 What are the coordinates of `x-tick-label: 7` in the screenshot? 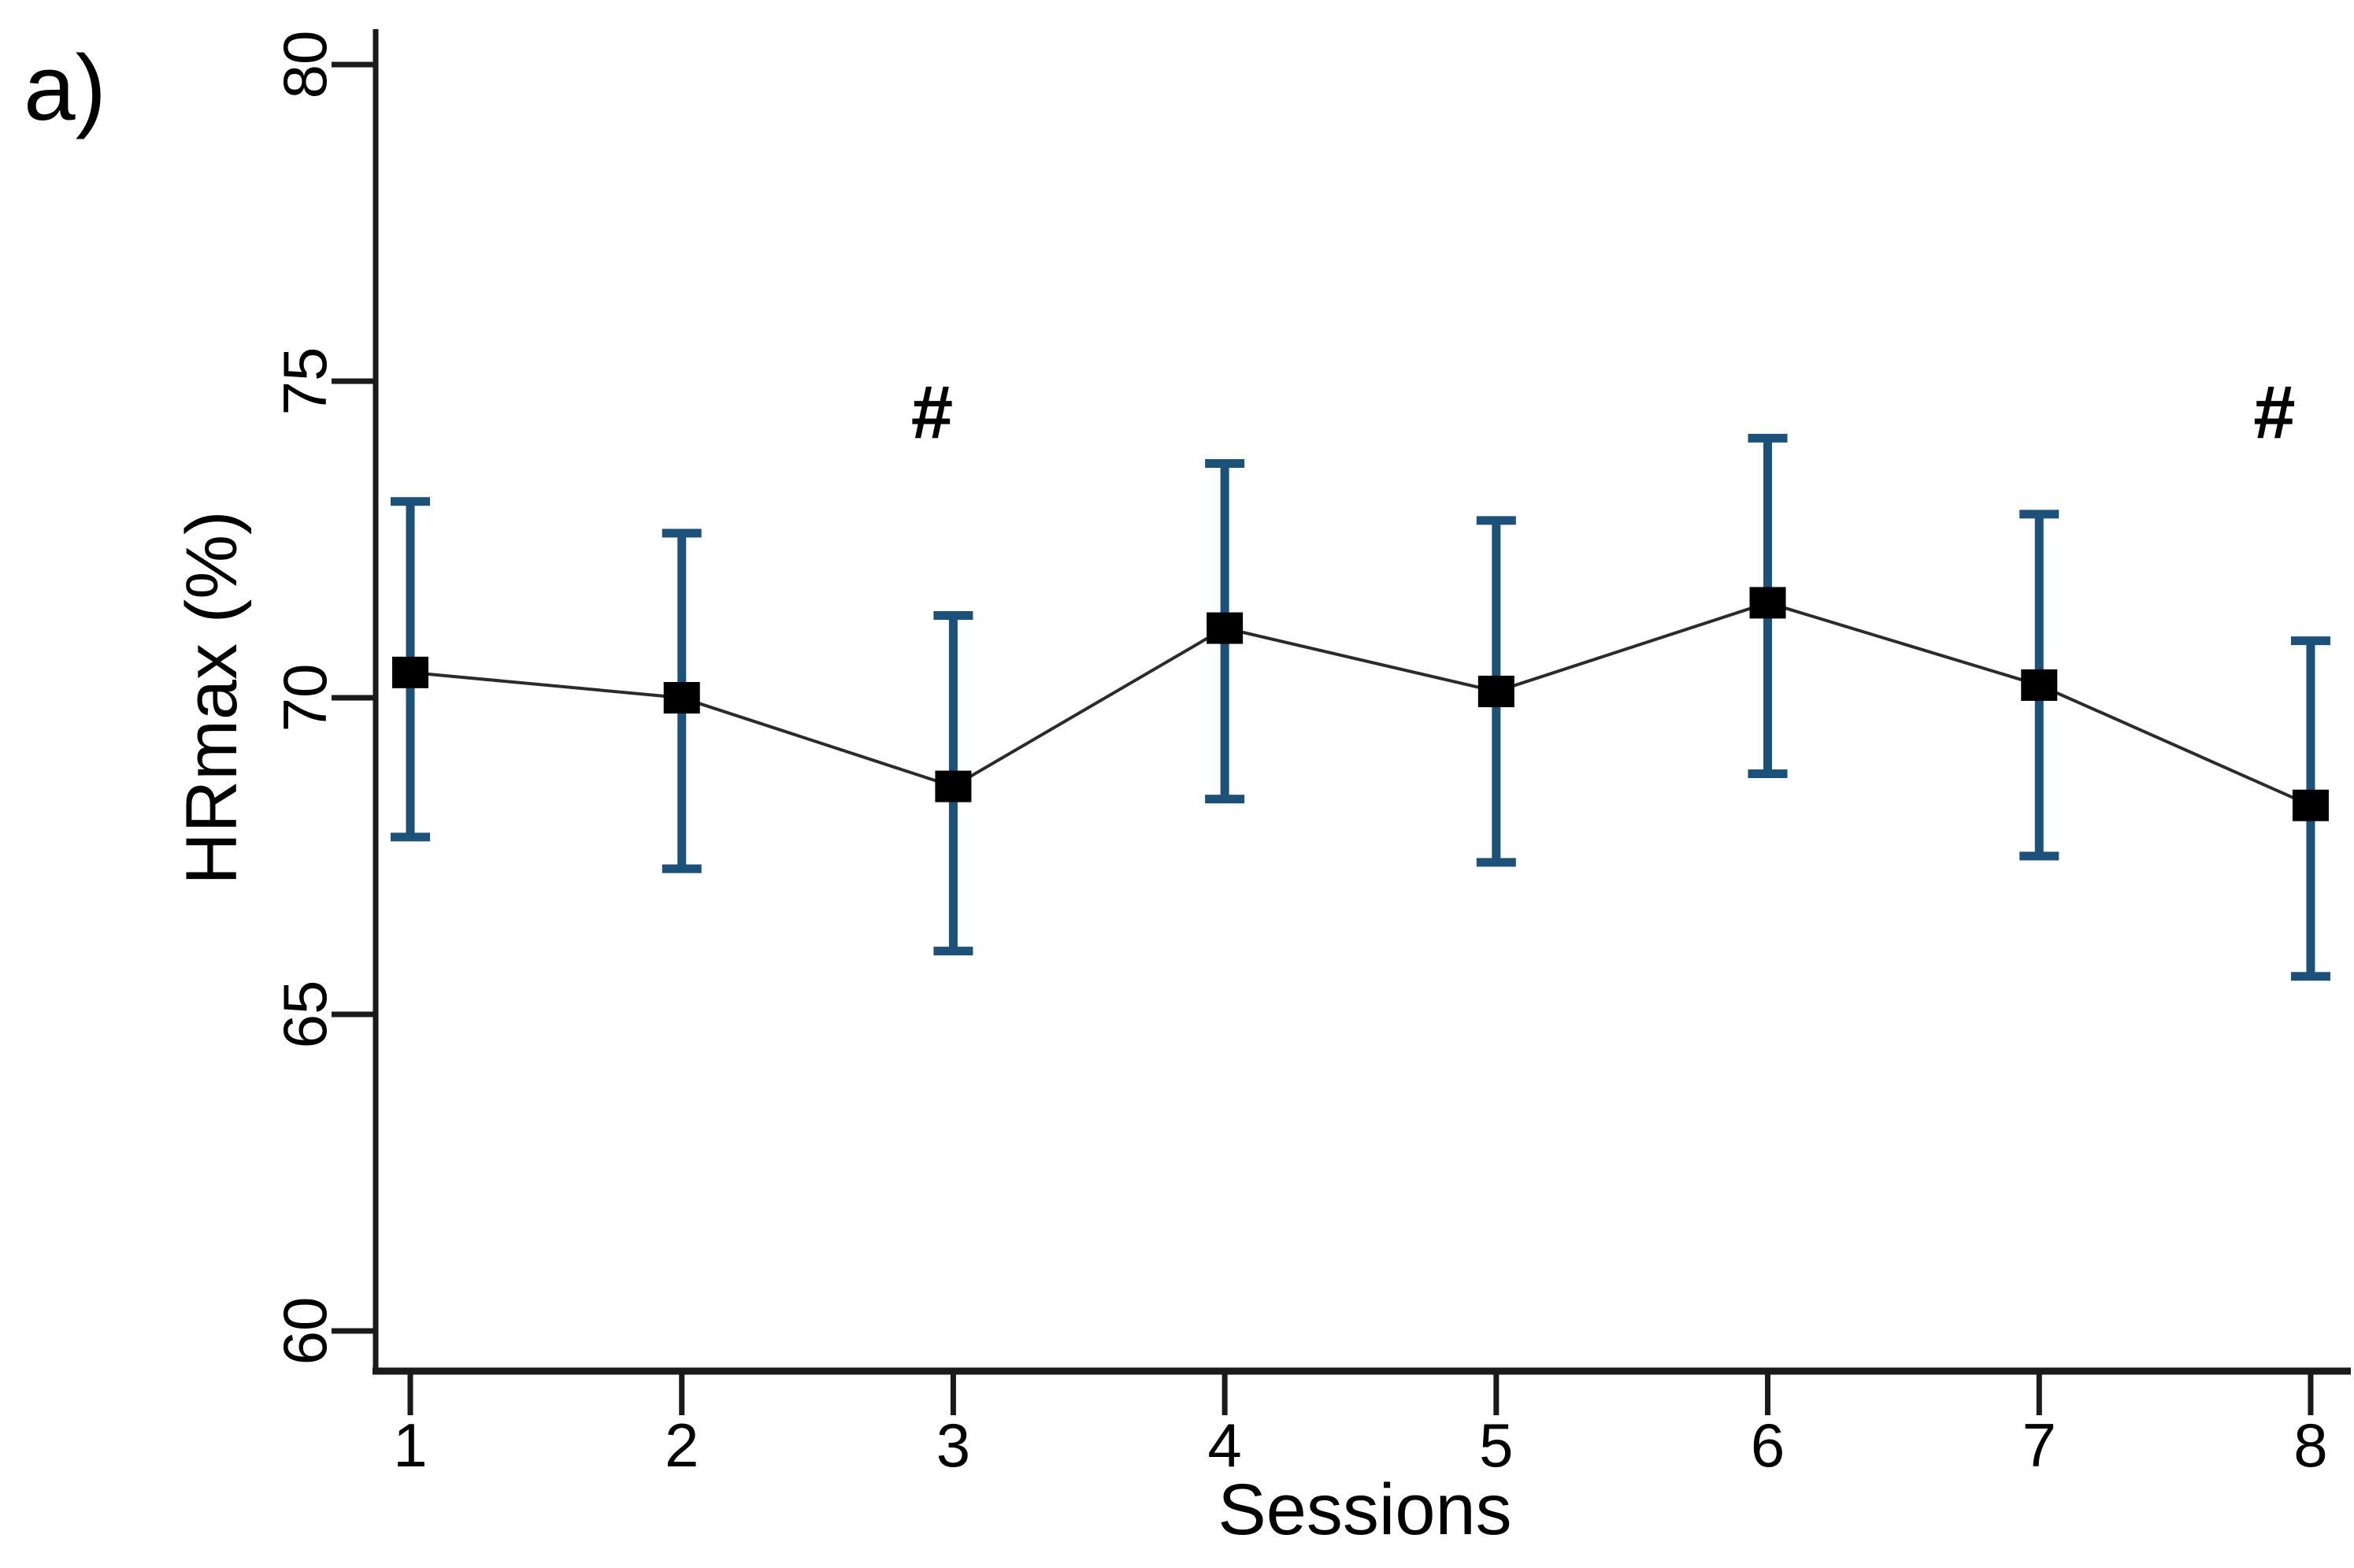 It's located at (2039, 1445).